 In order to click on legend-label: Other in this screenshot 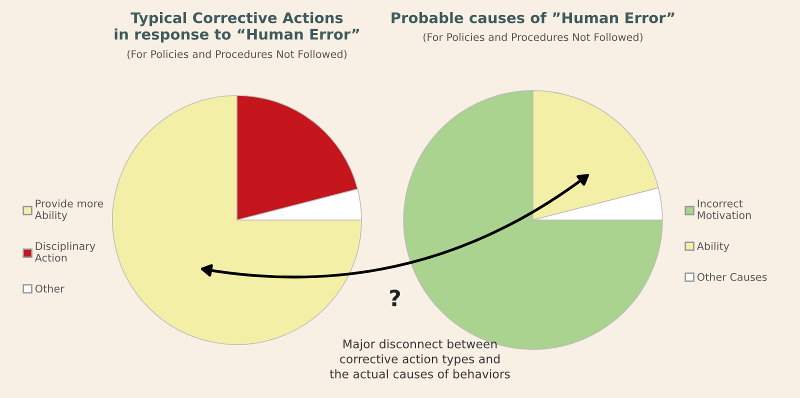, I will do `click(49, 288)`.